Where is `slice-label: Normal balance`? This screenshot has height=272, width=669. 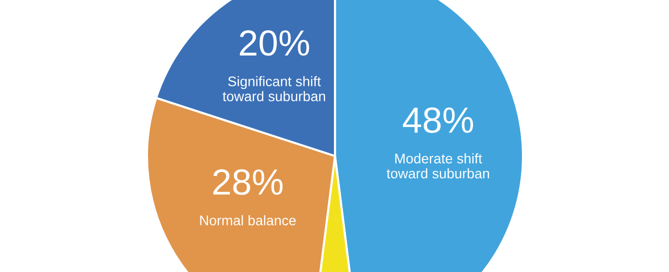
slice-label: Normal balance is located at coordinates (248, 220).